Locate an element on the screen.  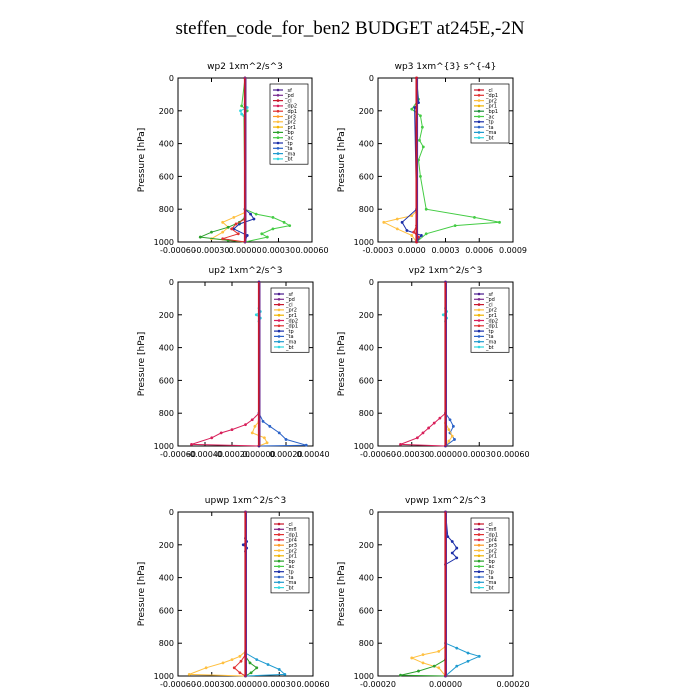
y-tick-label: 200 is located at coordinates (166, 111).